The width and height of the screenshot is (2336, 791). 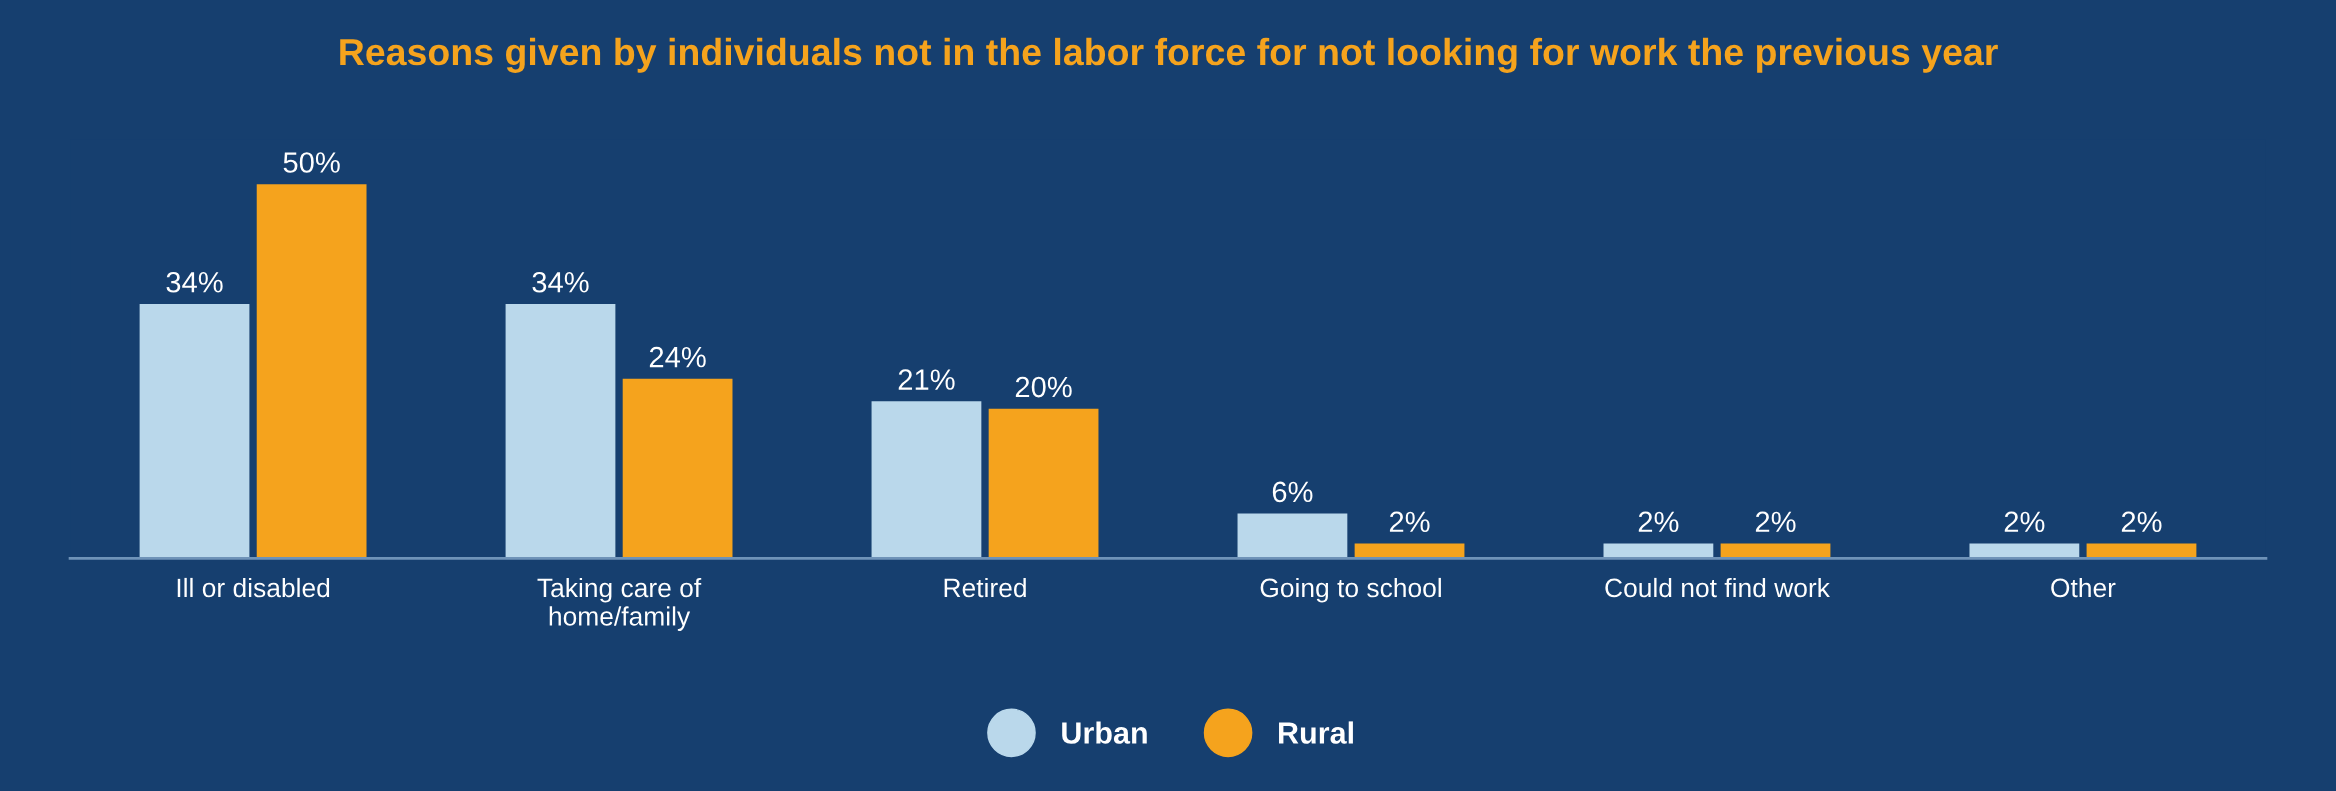 I want to click on data-label: 6%, so click(x=1292, y=492).